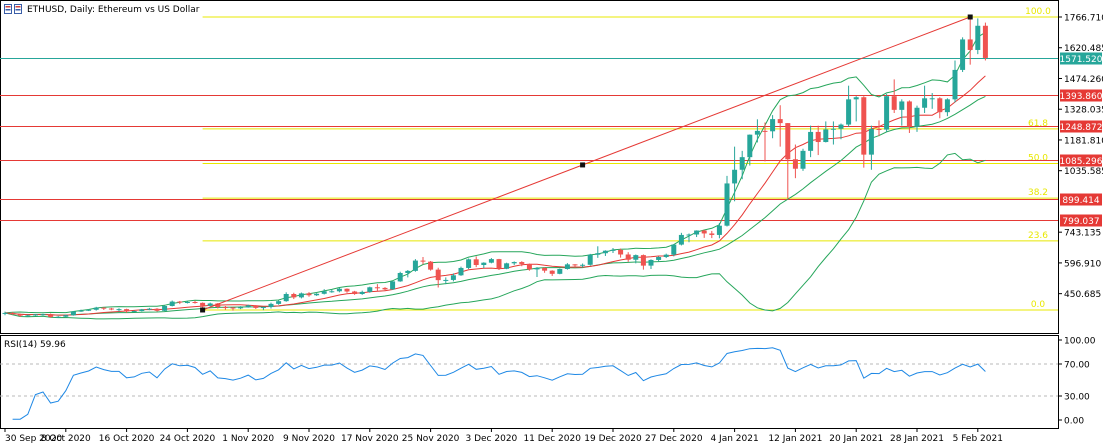 The image size is (1103, 444). Describe the element at coordinates (1083, 111) in the screenshot. I see `price-tick-label: 1328.035` at that location.